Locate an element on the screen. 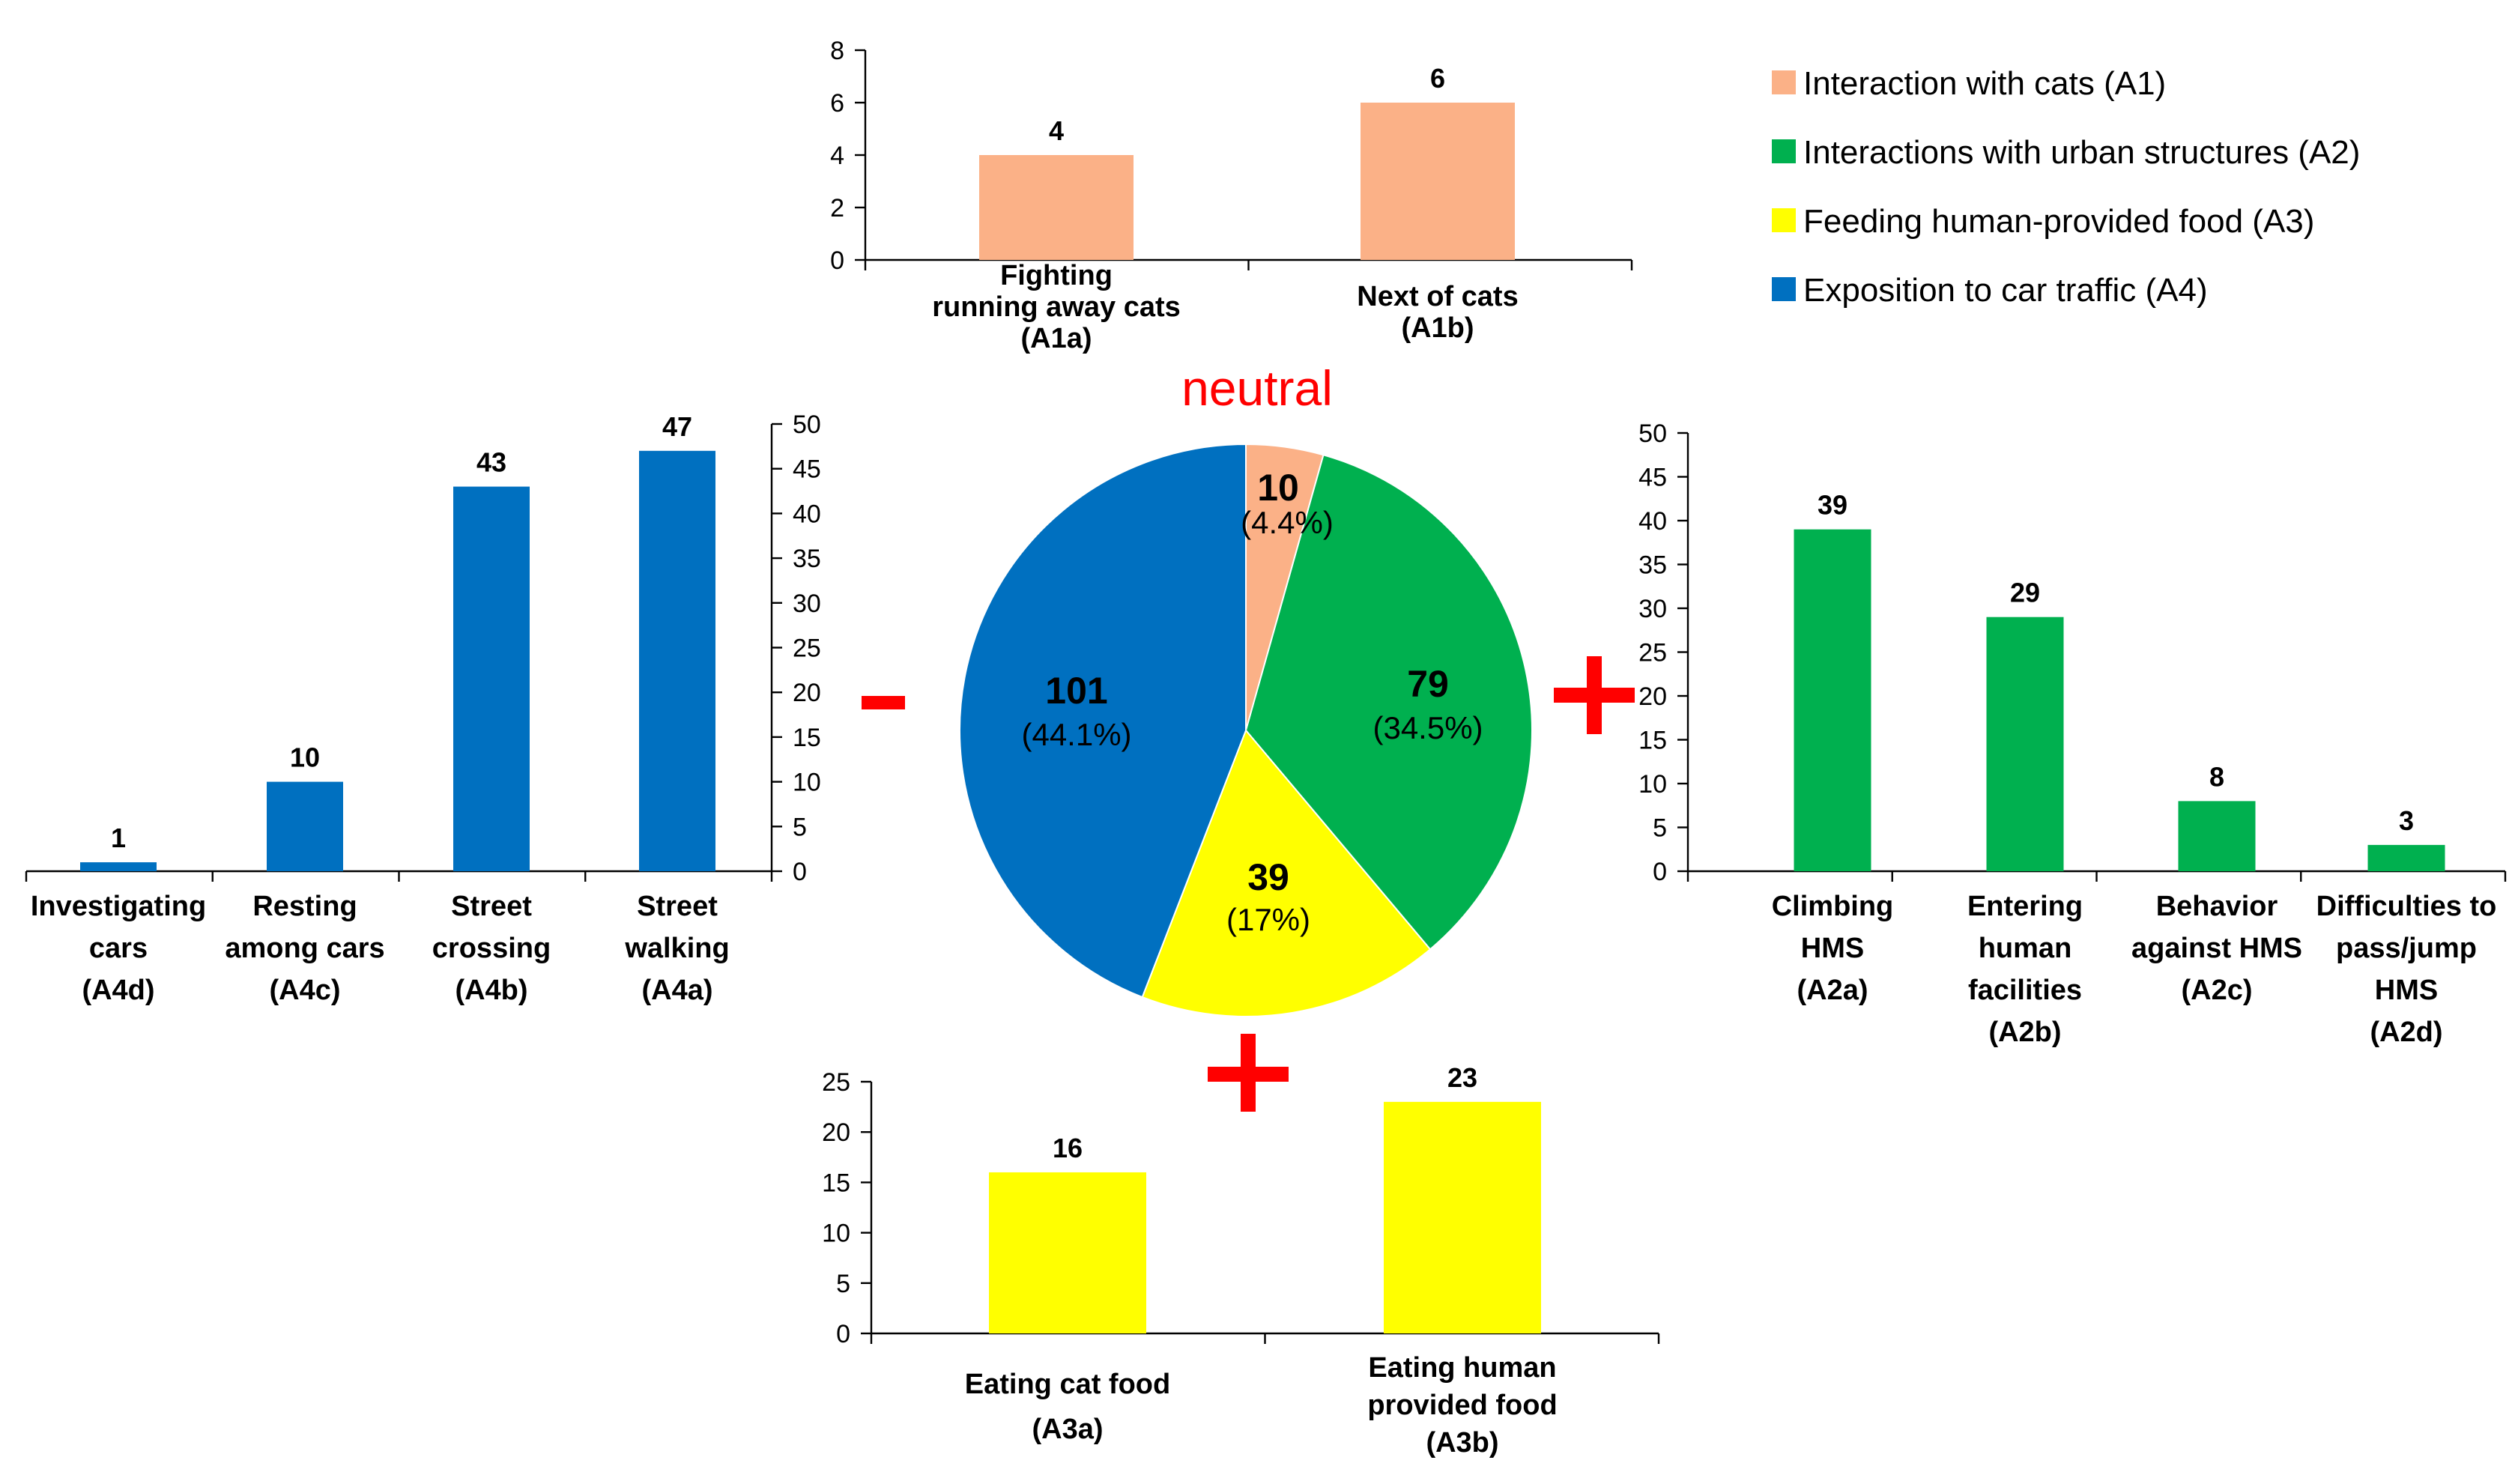 This screenshot has height=1484, width=2518. data-label: 3 is located at coordinates (2407, 821).